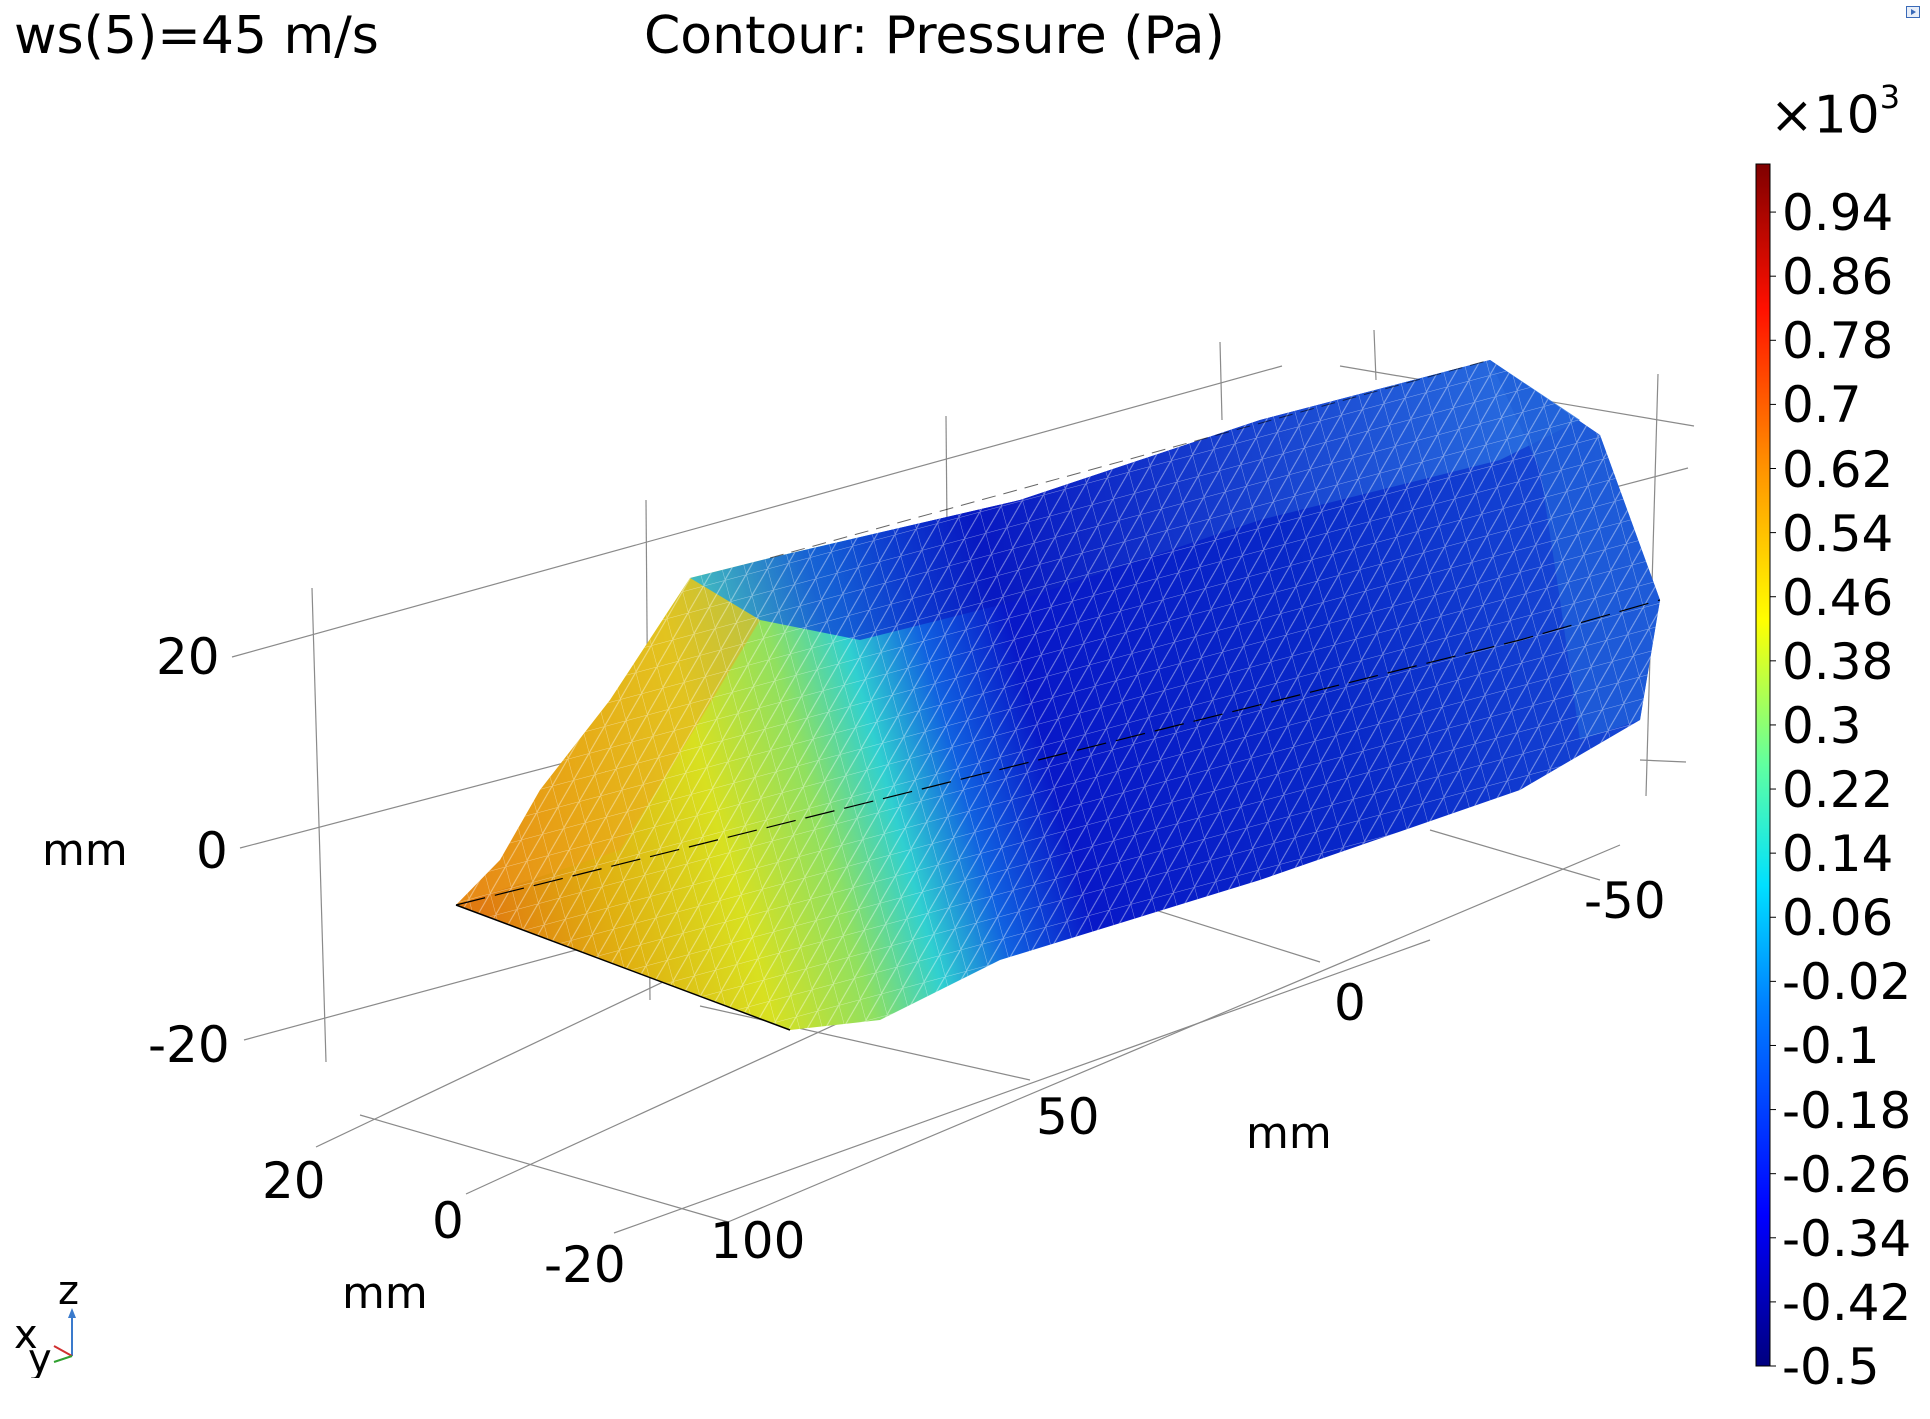 The image size is (1930, 1419). Describe the element at coordinates (46, 1323) in the screenshot. I see `axes-orientation-triad: z x y` at that location.